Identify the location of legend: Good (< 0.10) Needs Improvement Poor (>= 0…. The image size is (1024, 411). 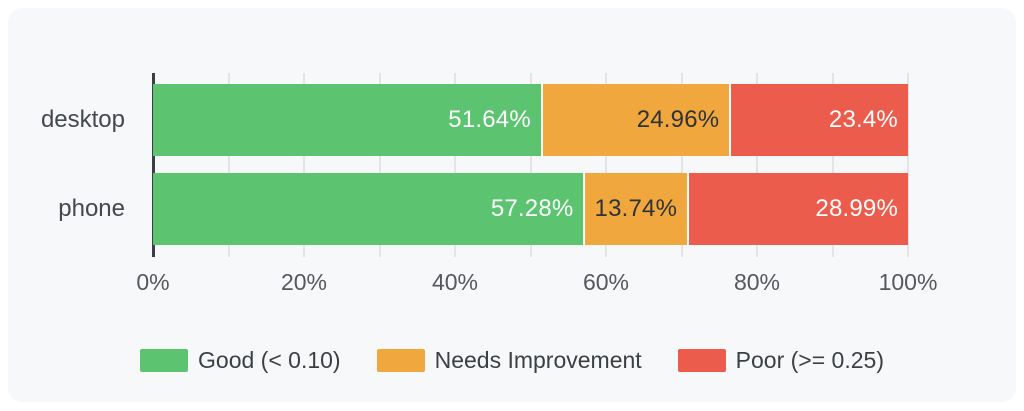
(512, 360).